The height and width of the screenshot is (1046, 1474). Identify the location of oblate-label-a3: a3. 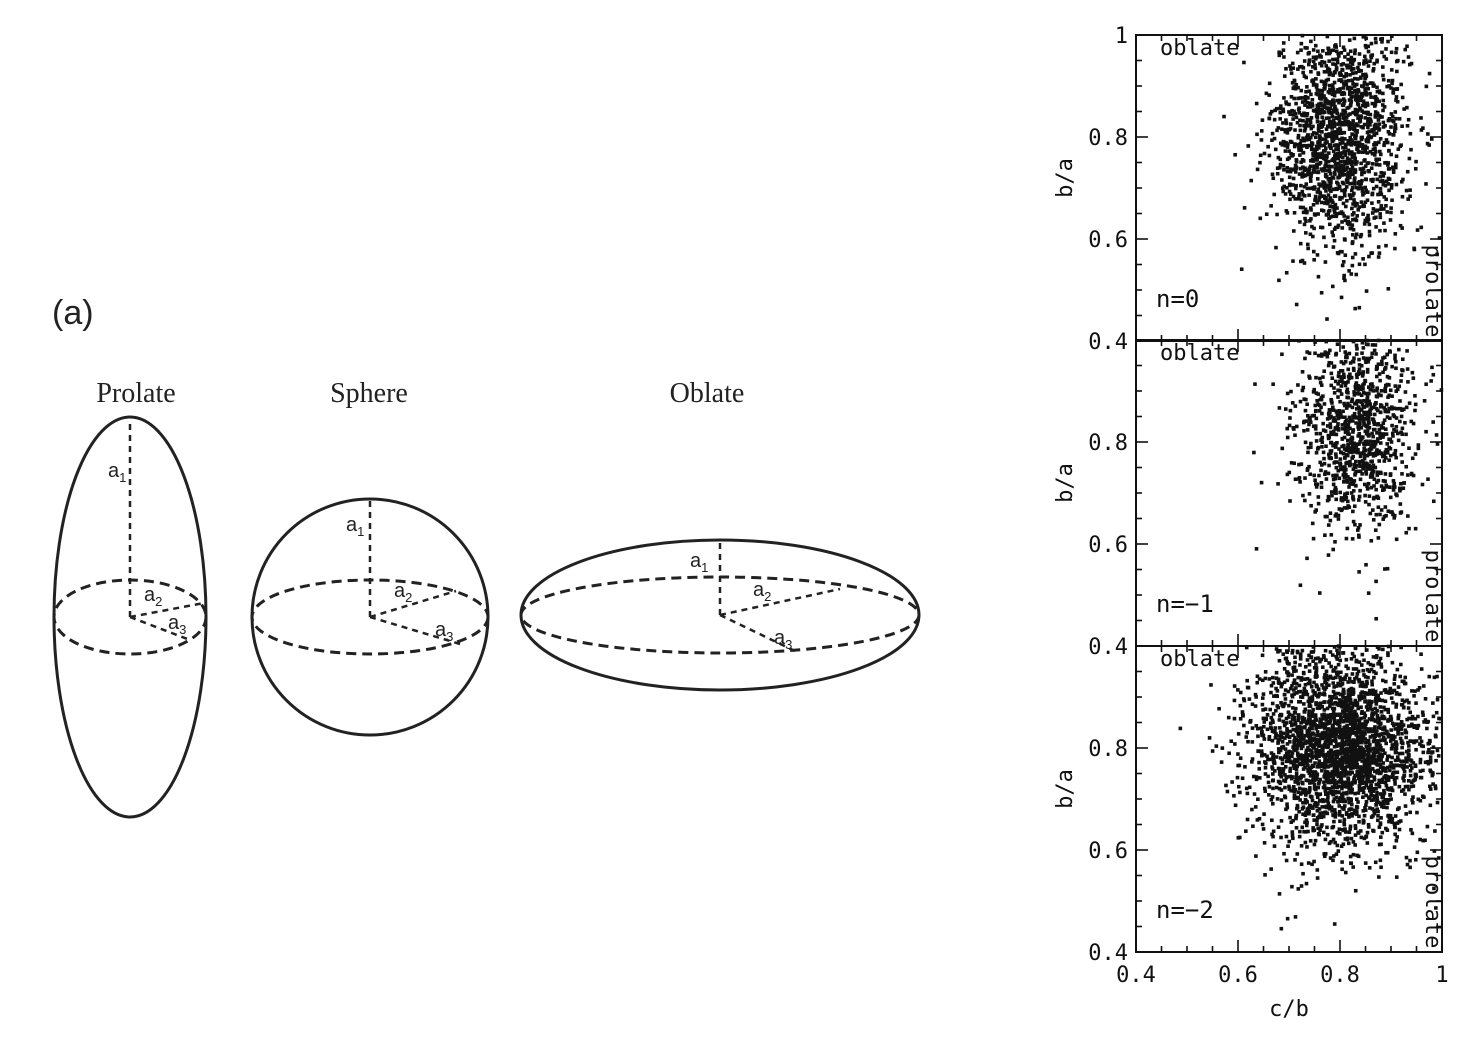
(783, 639).